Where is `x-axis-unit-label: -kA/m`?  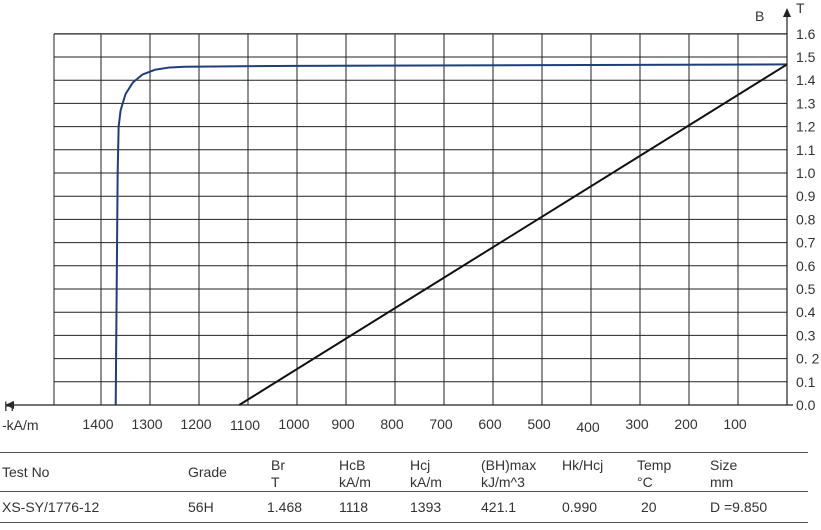 x-axis-unit-label: -kA/m is located at coordinates (20, 425).